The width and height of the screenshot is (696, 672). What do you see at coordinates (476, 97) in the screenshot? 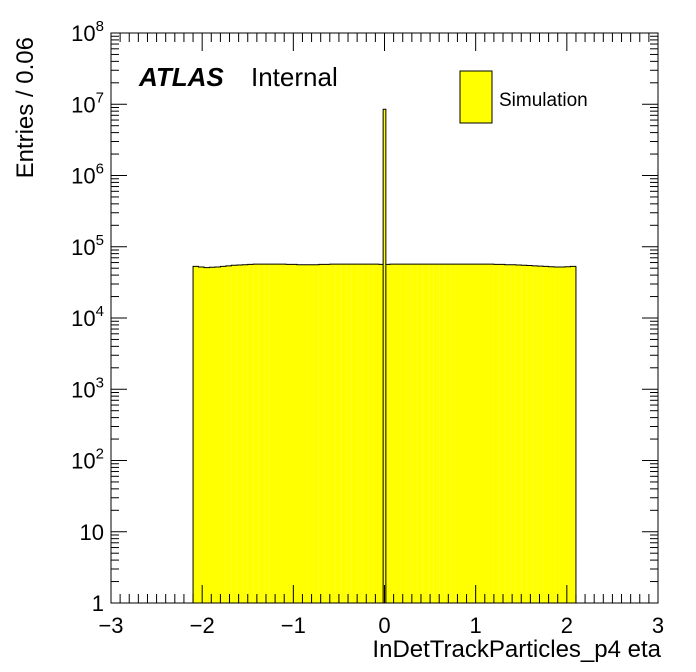
I see `legend-swatch` at bounding box center [476, 97].